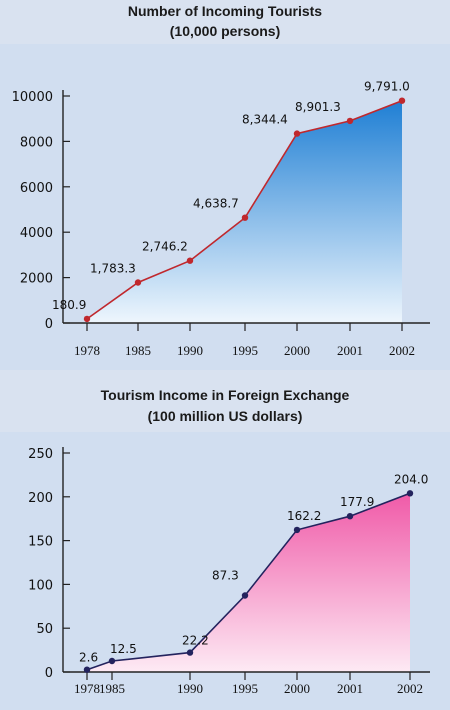 The height and width of the screenshot is (710, 450). What do you see at coordinates (318, 107) in the screenshot?
I see `chart1-data-label: 8,901.3` at bounding box center [318, 107].